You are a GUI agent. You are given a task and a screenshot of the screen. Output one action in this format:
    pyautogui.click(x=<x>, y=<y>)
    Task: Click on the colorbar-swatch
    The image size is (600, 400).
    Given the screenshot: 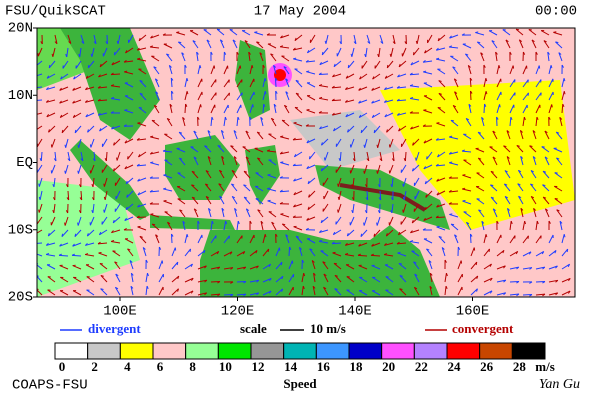 What is the action you would take?
    pyautogui.click(x=463, y=351)
    